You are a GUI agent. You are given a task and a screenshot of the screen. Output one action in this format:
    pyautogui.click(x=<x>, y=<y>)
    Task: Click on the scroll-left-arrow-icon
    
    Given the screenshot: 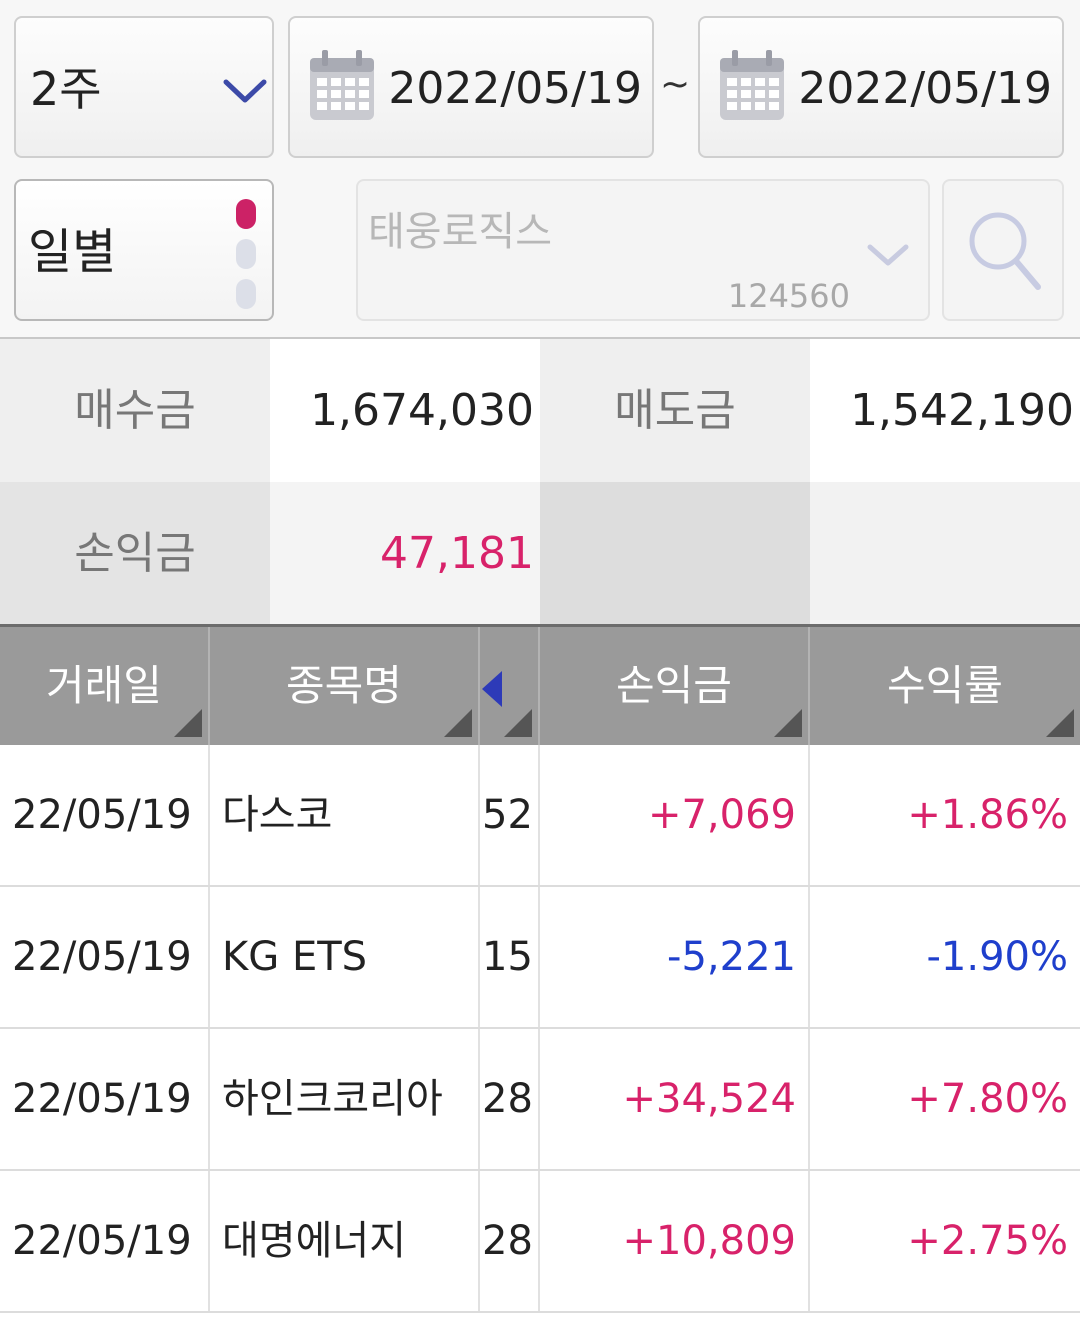 What is the action you would take?
    pyautogui.click(x=492, y=689)
    